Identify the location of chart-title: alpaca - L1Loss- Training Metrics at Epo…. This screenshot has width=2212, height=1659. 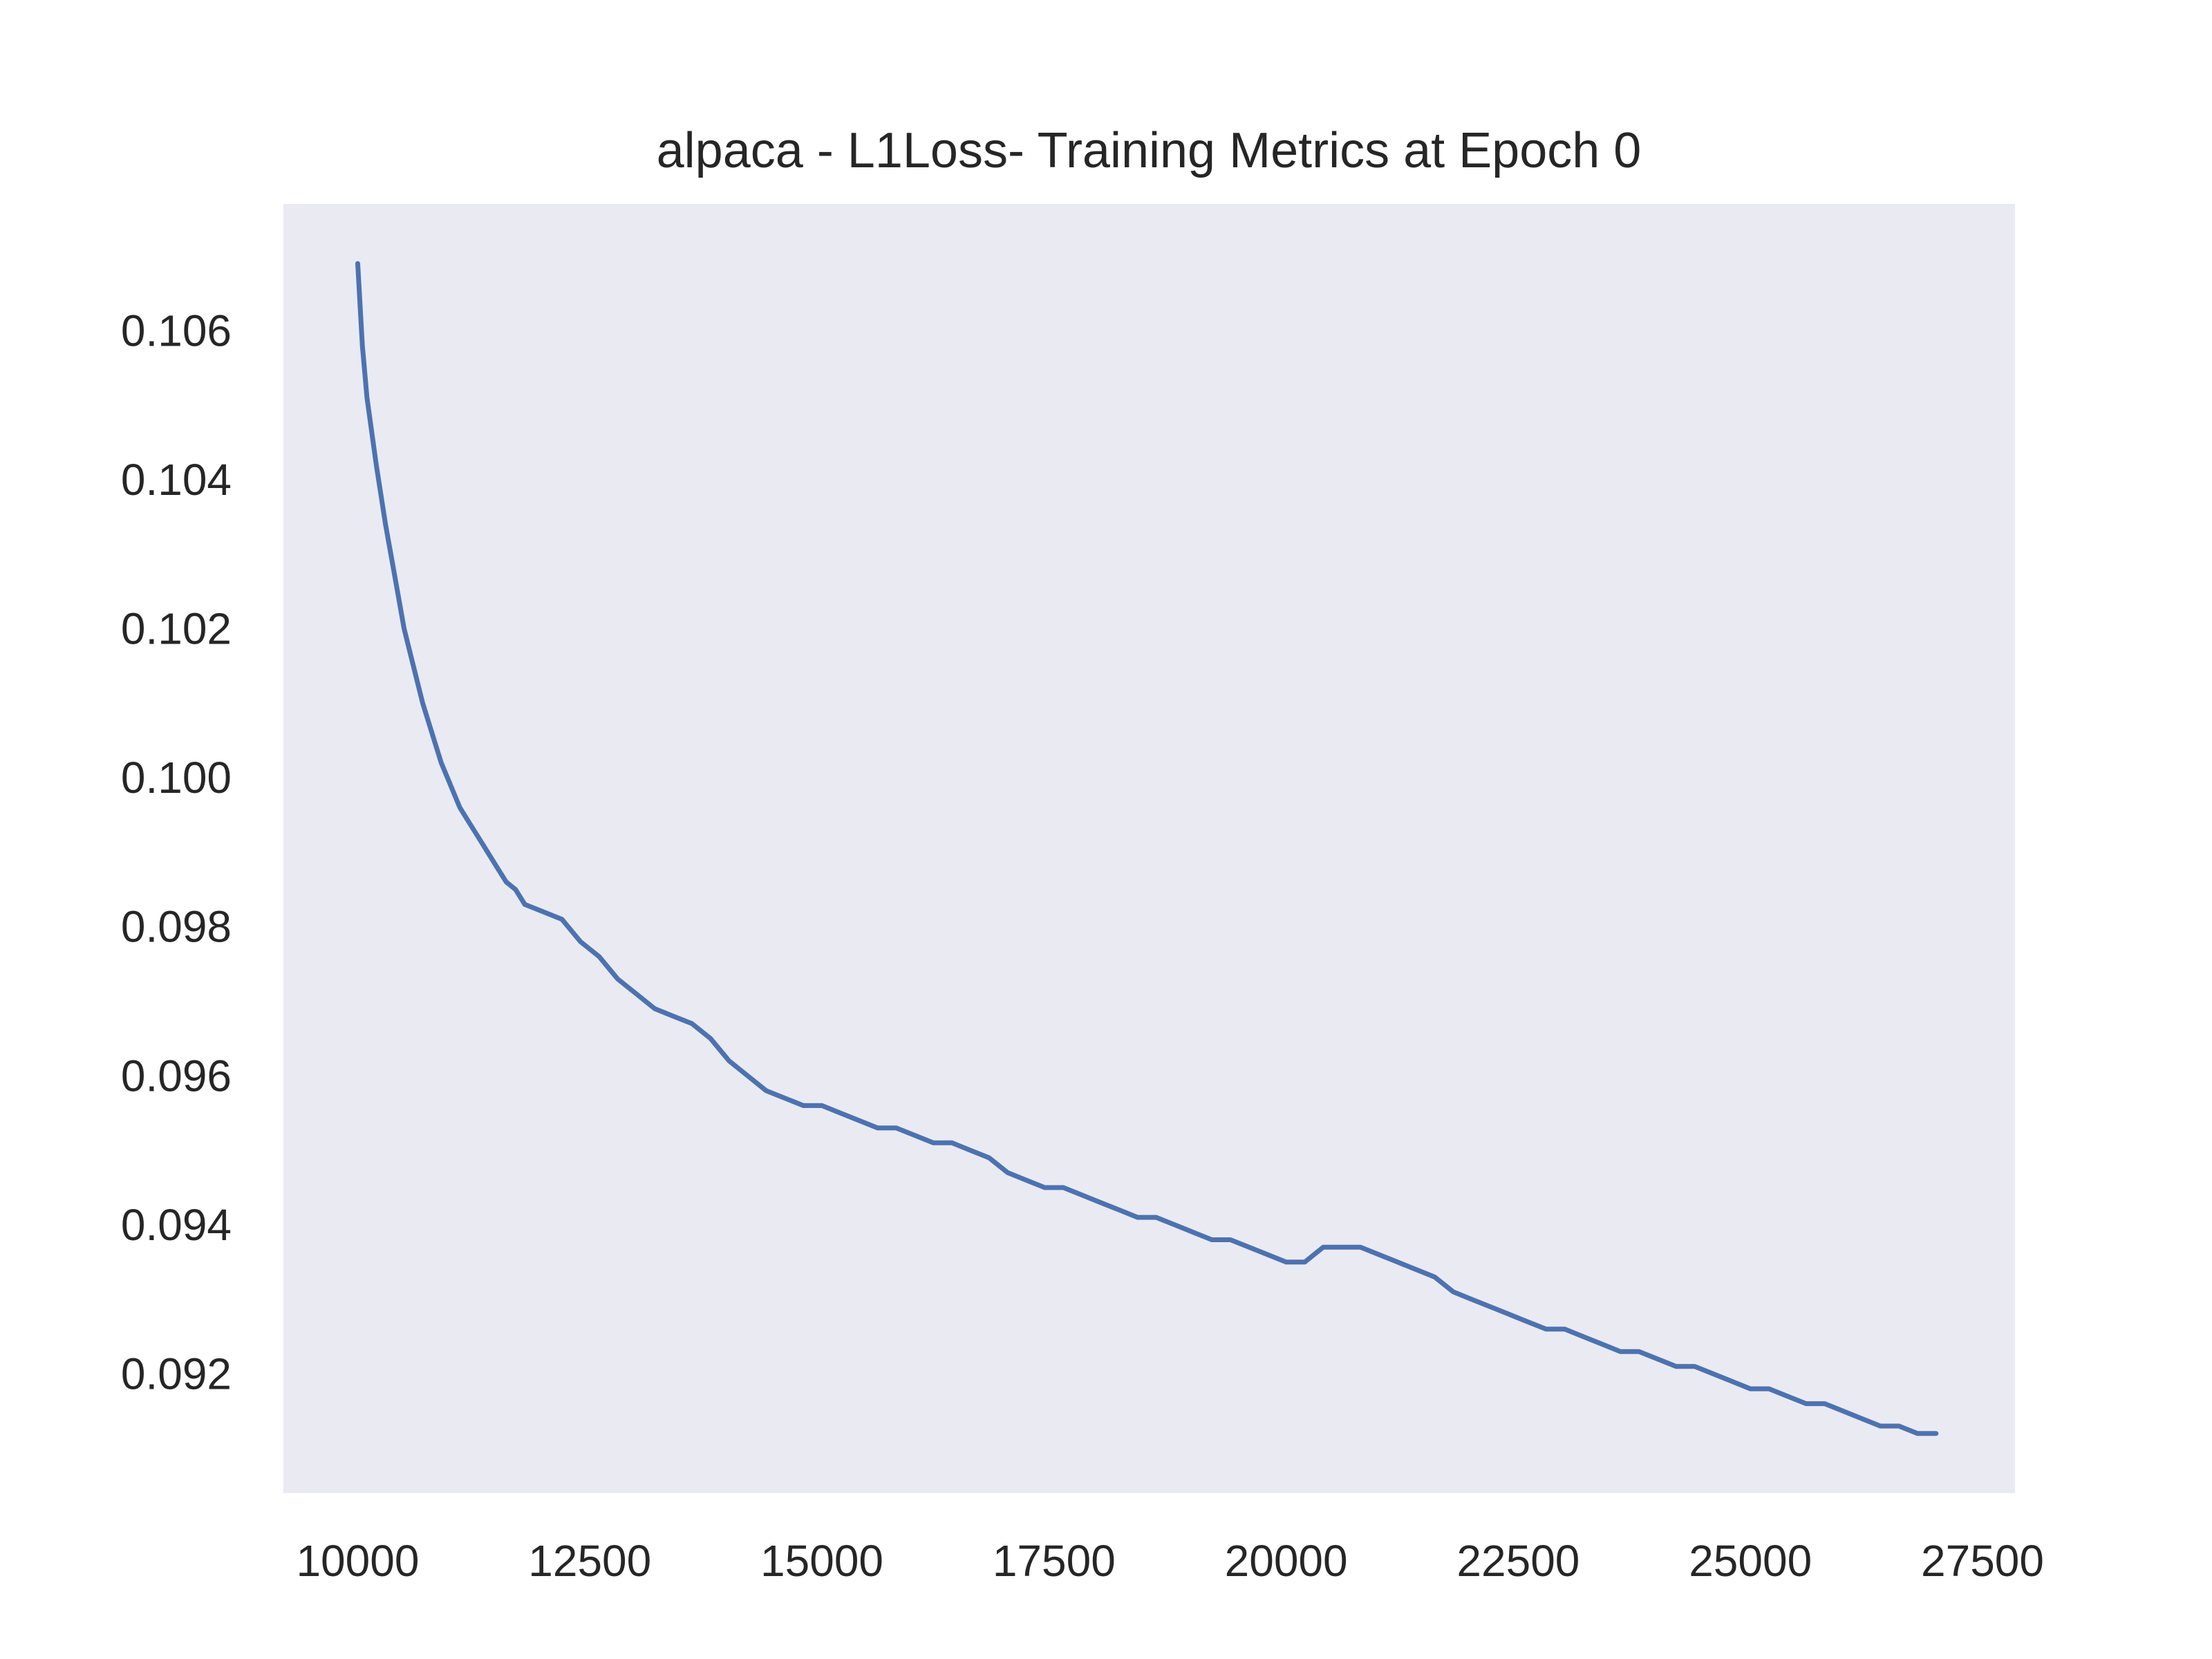
(1149, 150).